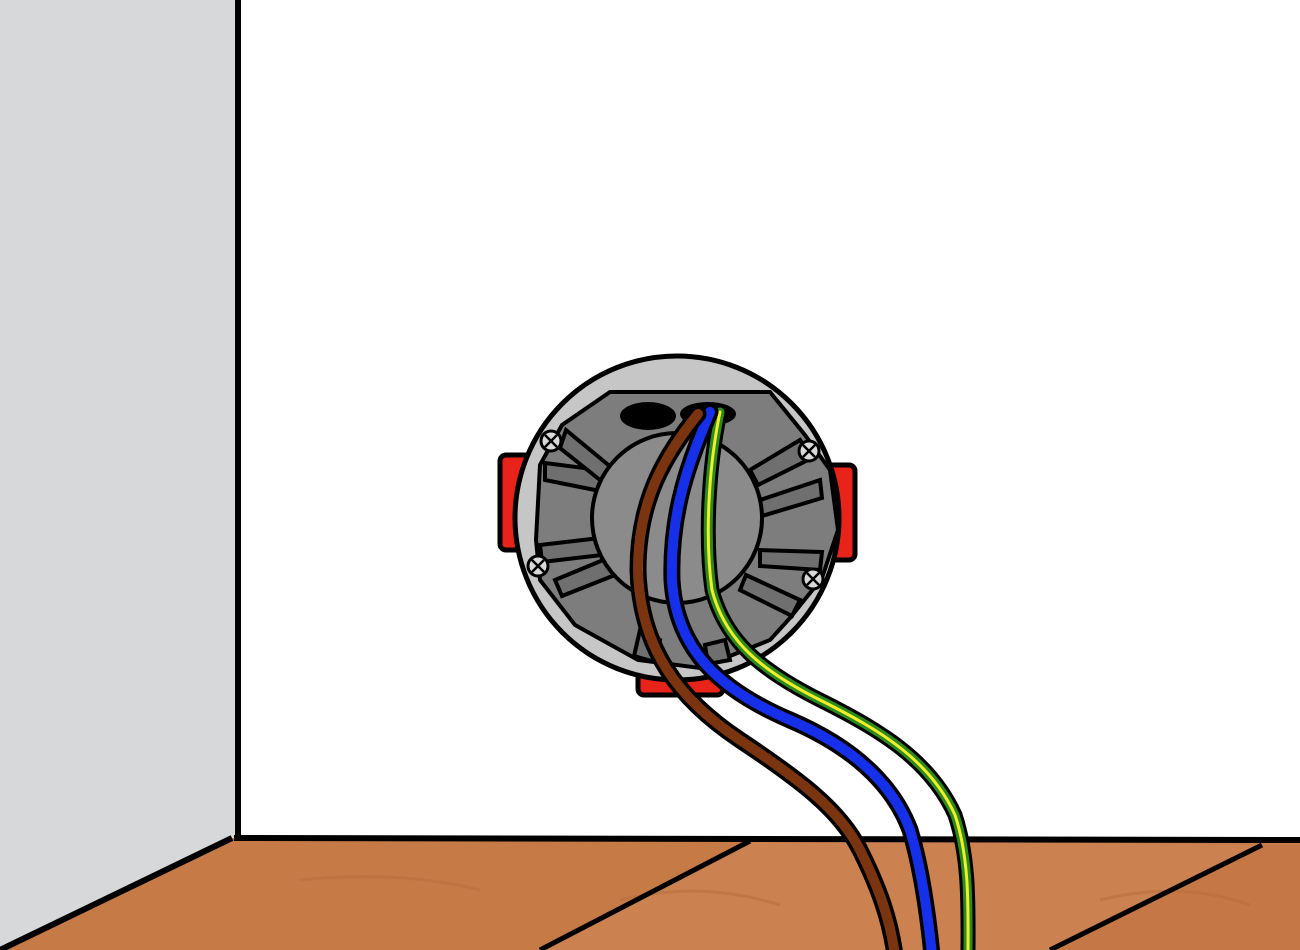 This screenshot has height=950, width=1300. I want to click on wire-earth, so click(838, 677).